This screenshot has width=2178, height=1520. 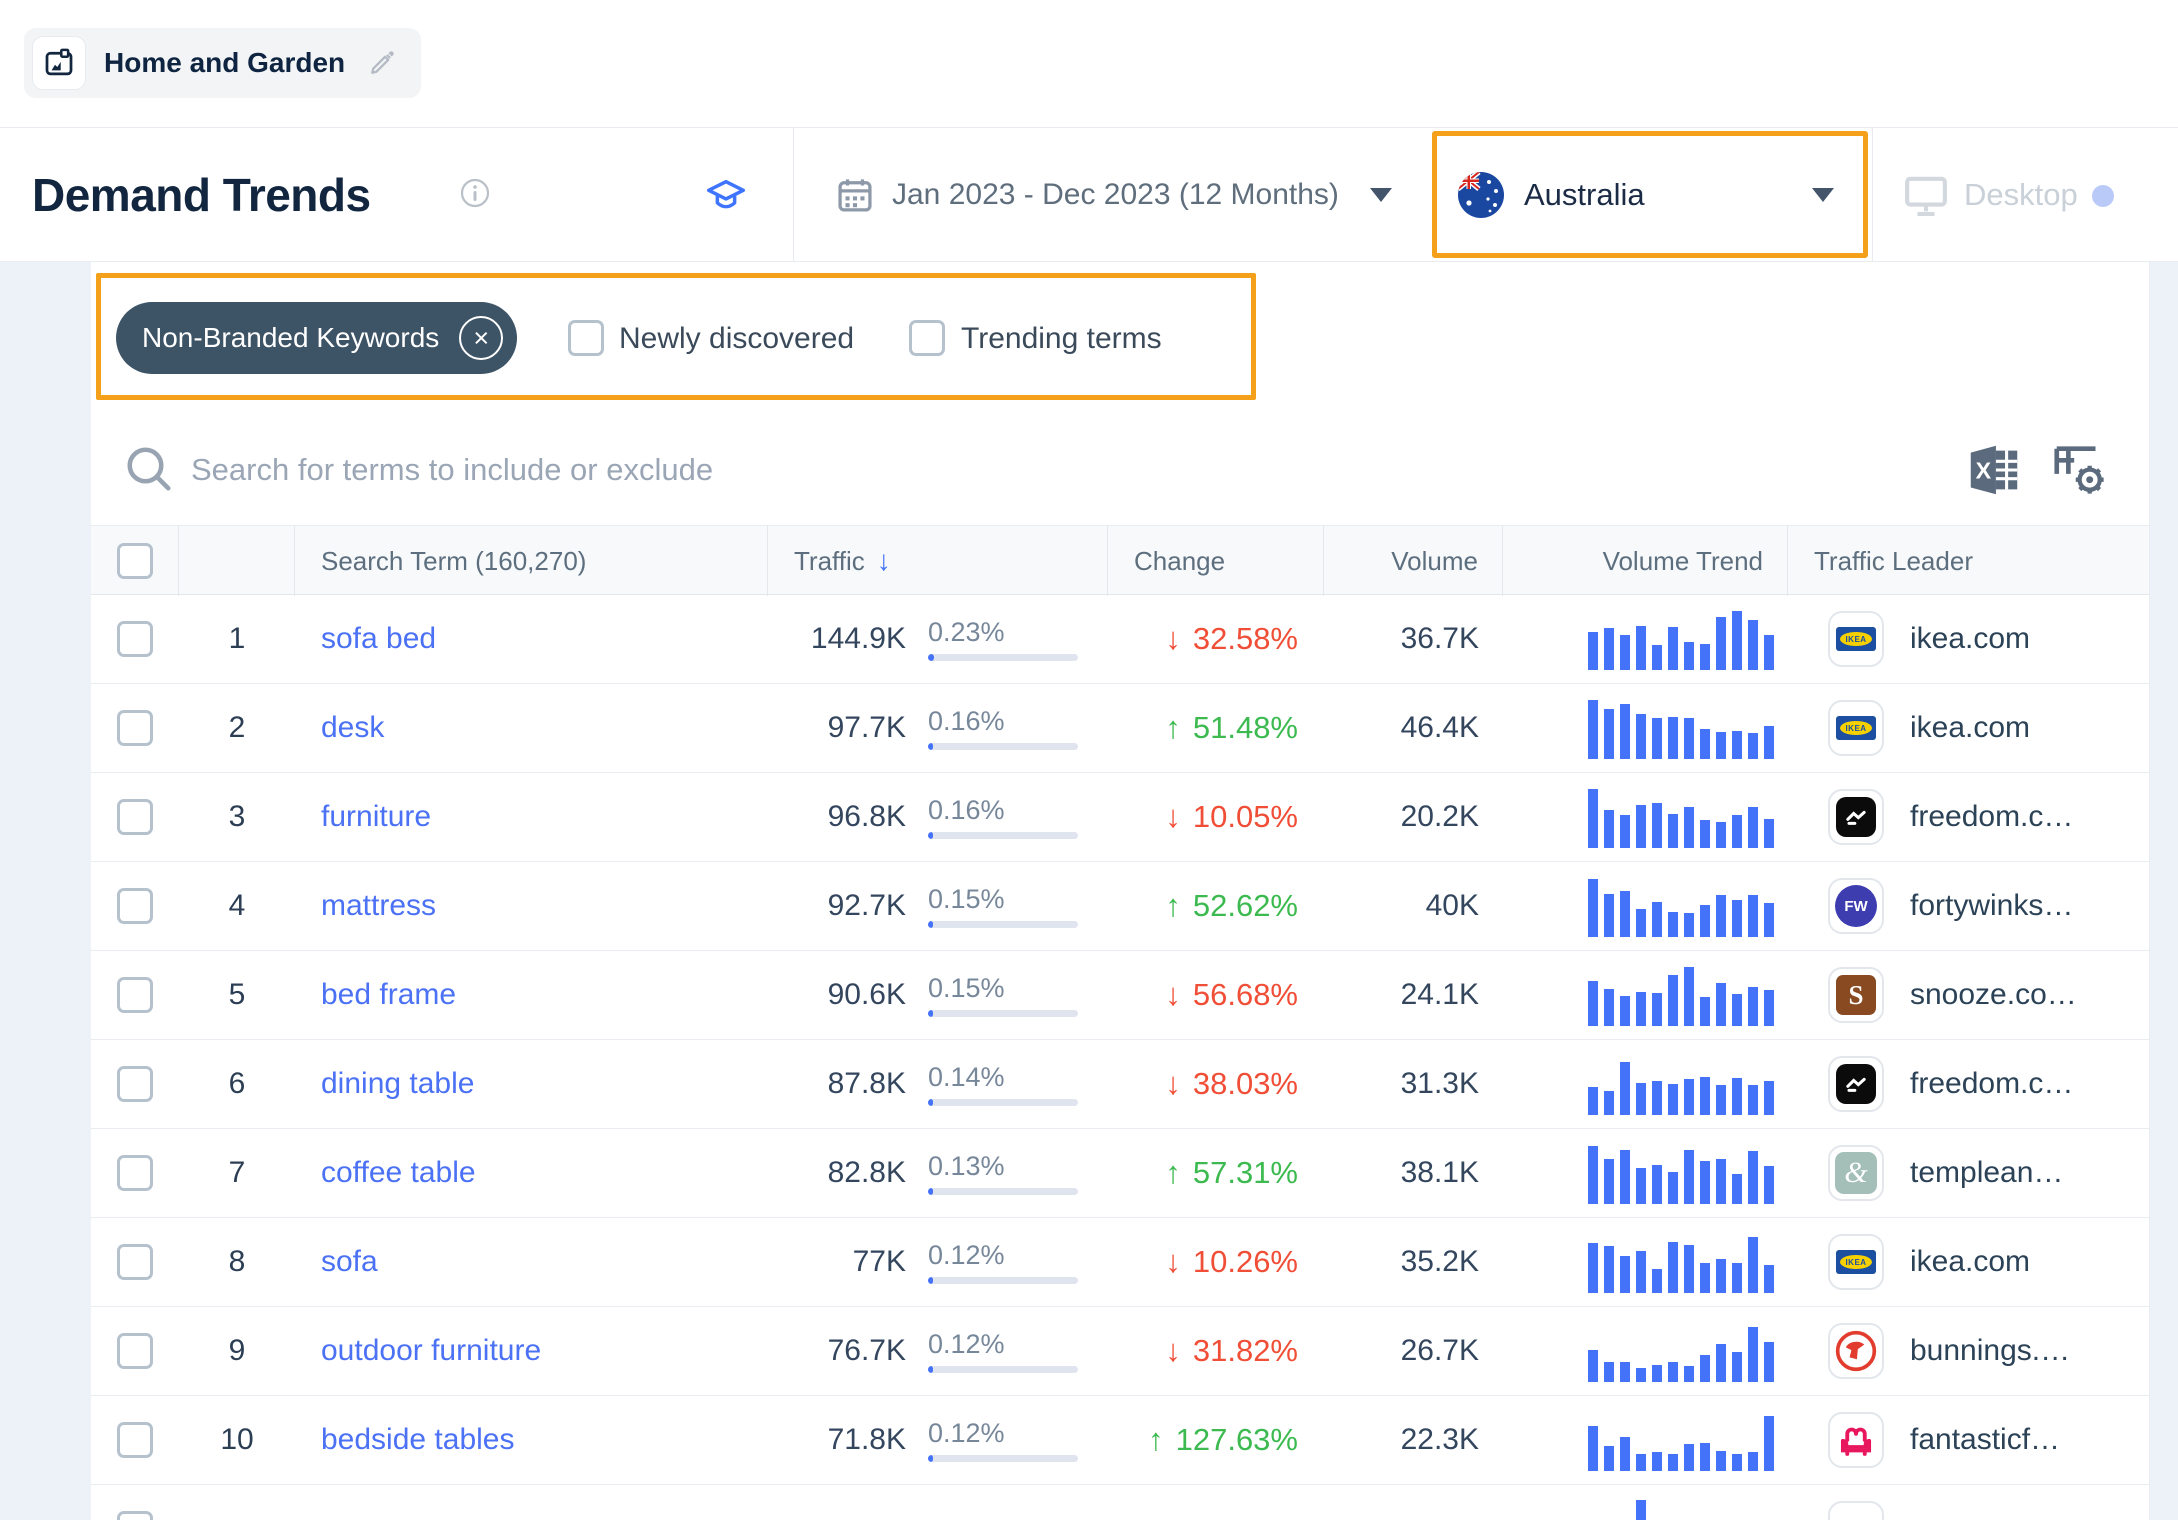 What do you see at coordinates (1439, 1172) in the screenshot?
I see `volume-value: 38.1K` at bounding box center [1439, 1172].